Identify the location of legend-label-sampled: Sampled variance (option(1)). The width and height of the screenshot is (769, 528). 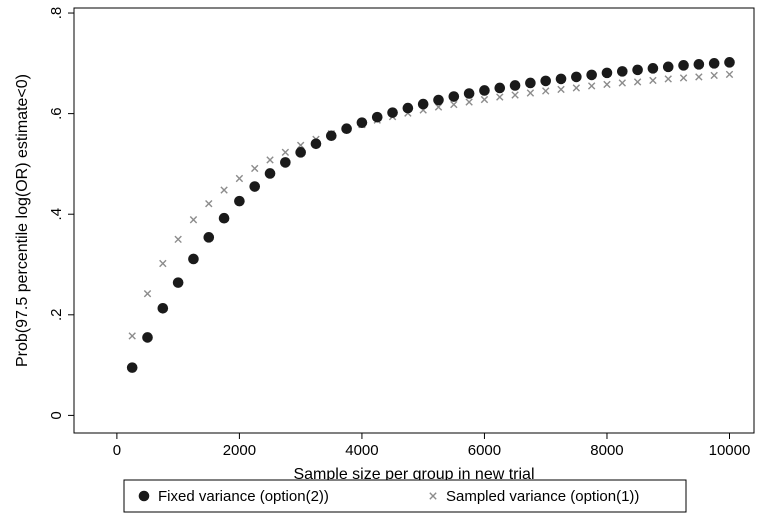
(542, 496).